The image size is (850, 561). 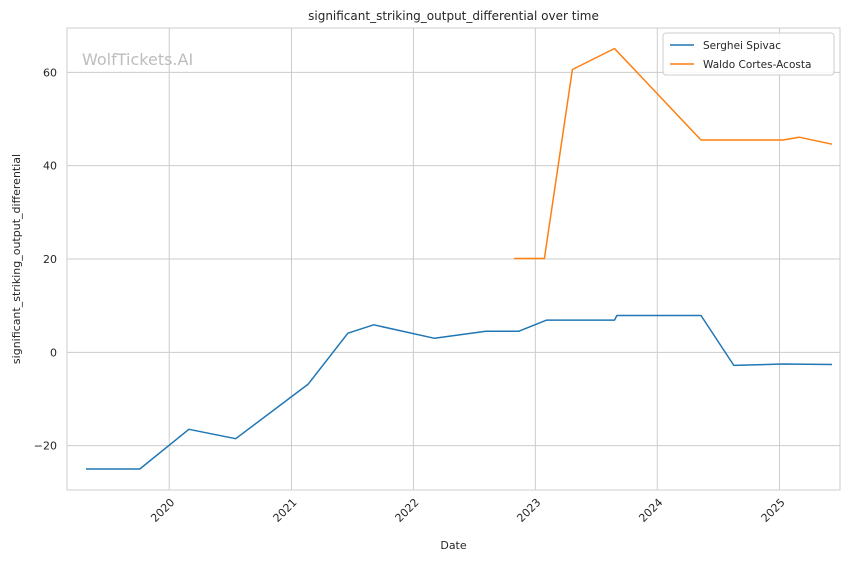 What do you see at coordinates (673, 153) in the screenshot?
I see `series-line-waldo-cortes-acosta` at bounding box center [673, 153].